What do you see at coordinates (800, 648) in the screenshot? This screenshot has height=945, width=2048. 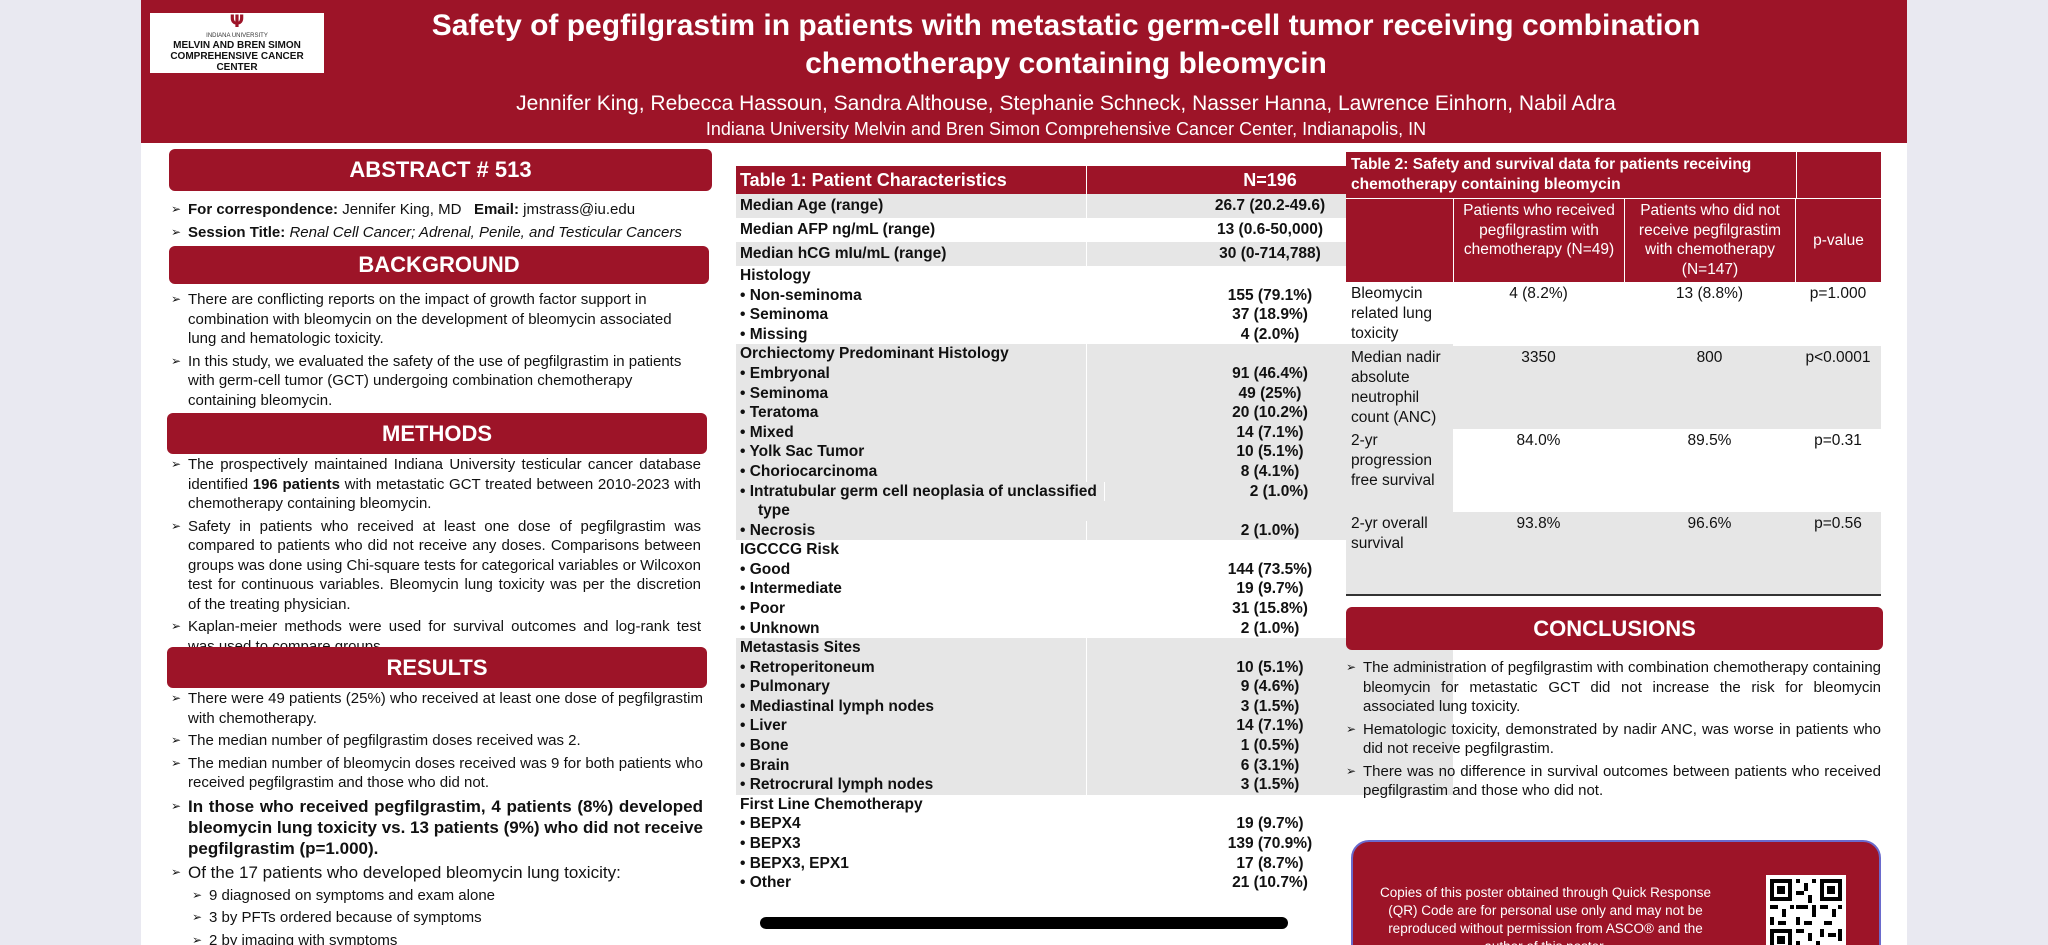 I see `group-label: Metastasis Sites` at bounding box center [800, 648].